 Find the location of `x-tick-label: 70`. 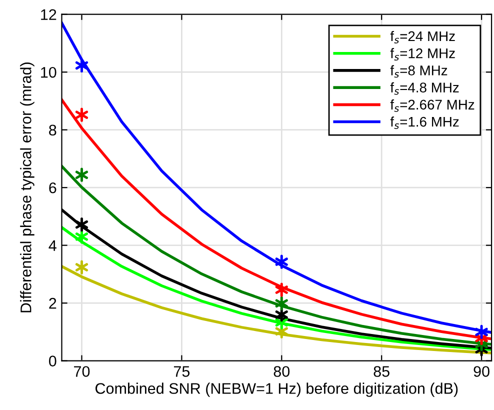

x-tick-label: 70 is located at coordinates (82, 371).